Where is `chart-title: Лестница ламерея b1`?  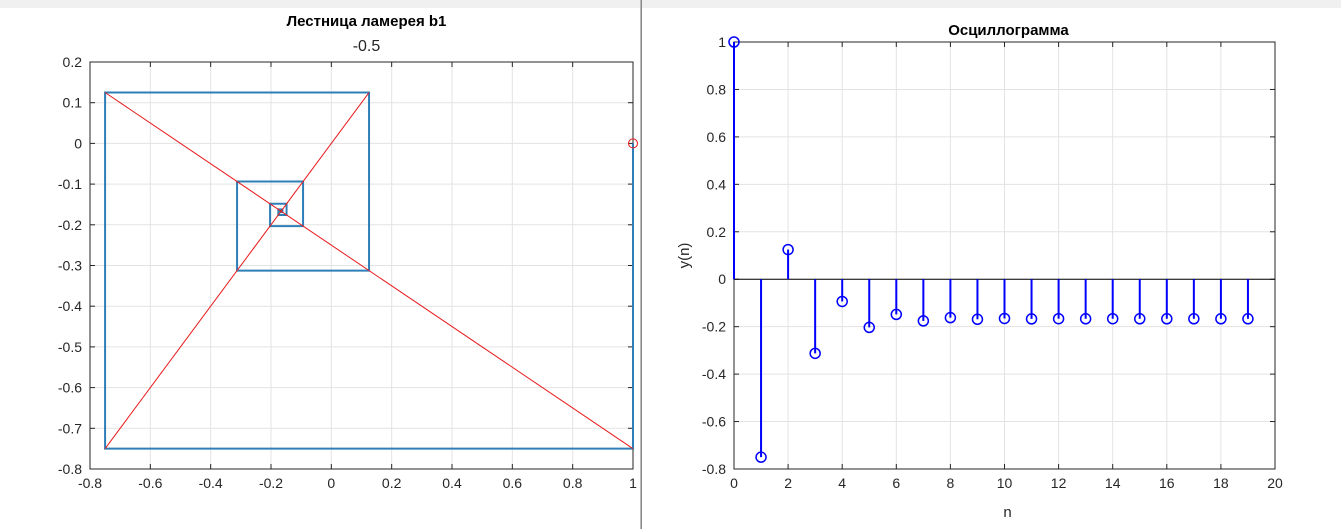
chart-title: Лестница ламерея b1 is located at coordinates (367, 21).